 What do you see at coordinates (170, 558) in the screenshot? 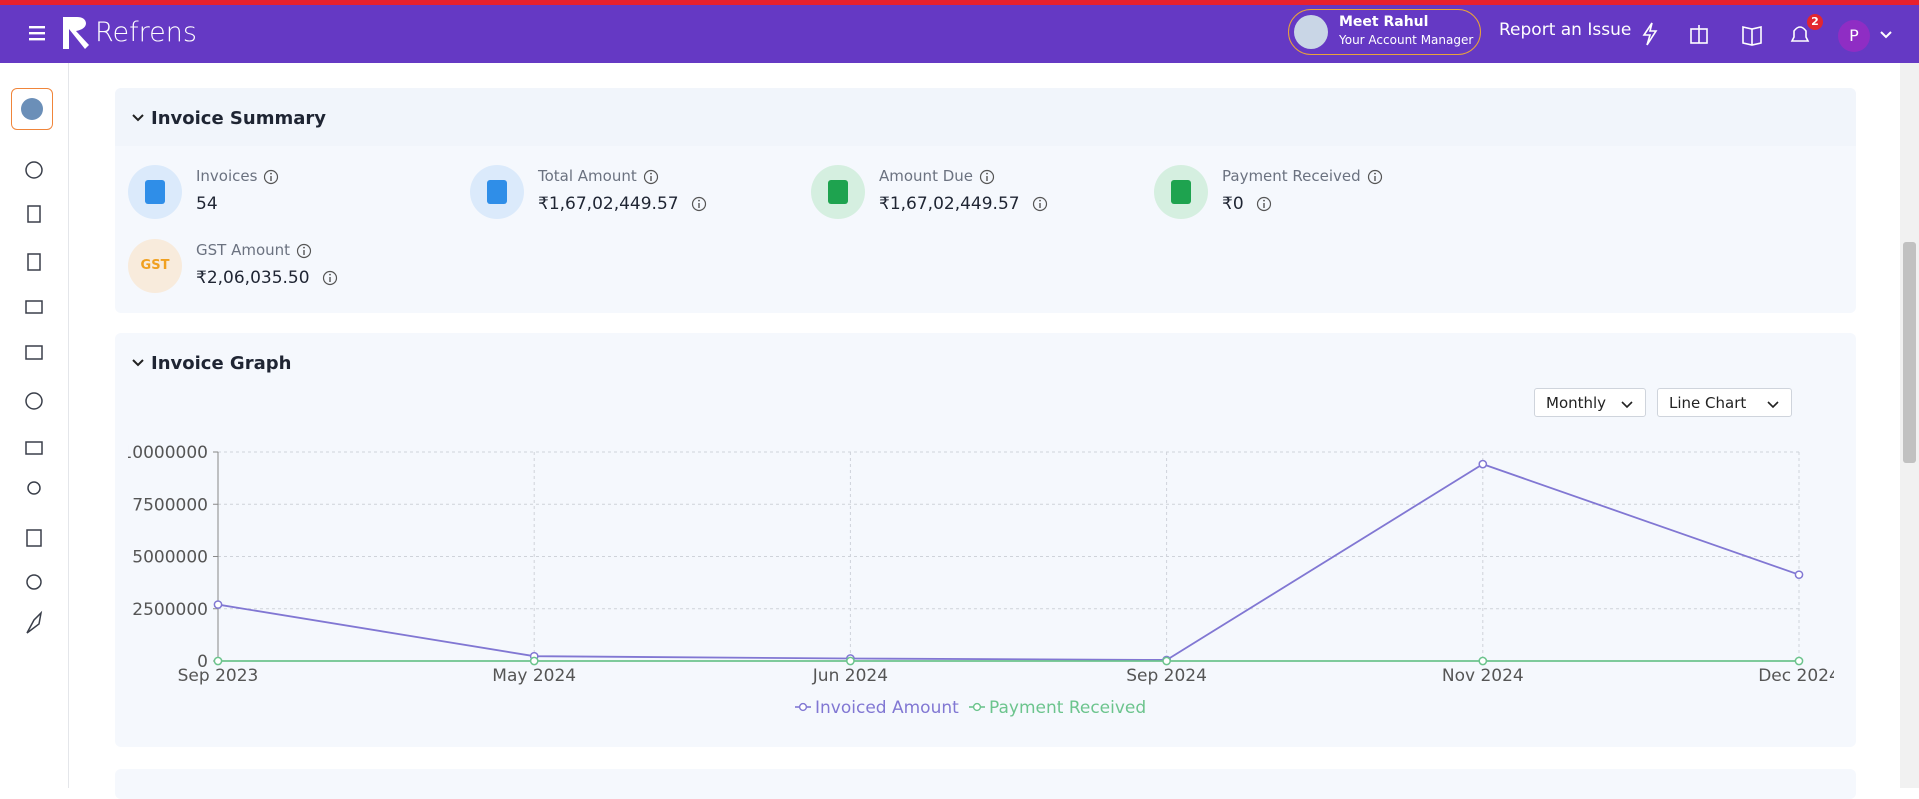
I see `y-tick-label: 5000000` at bounding box center [170, 558].